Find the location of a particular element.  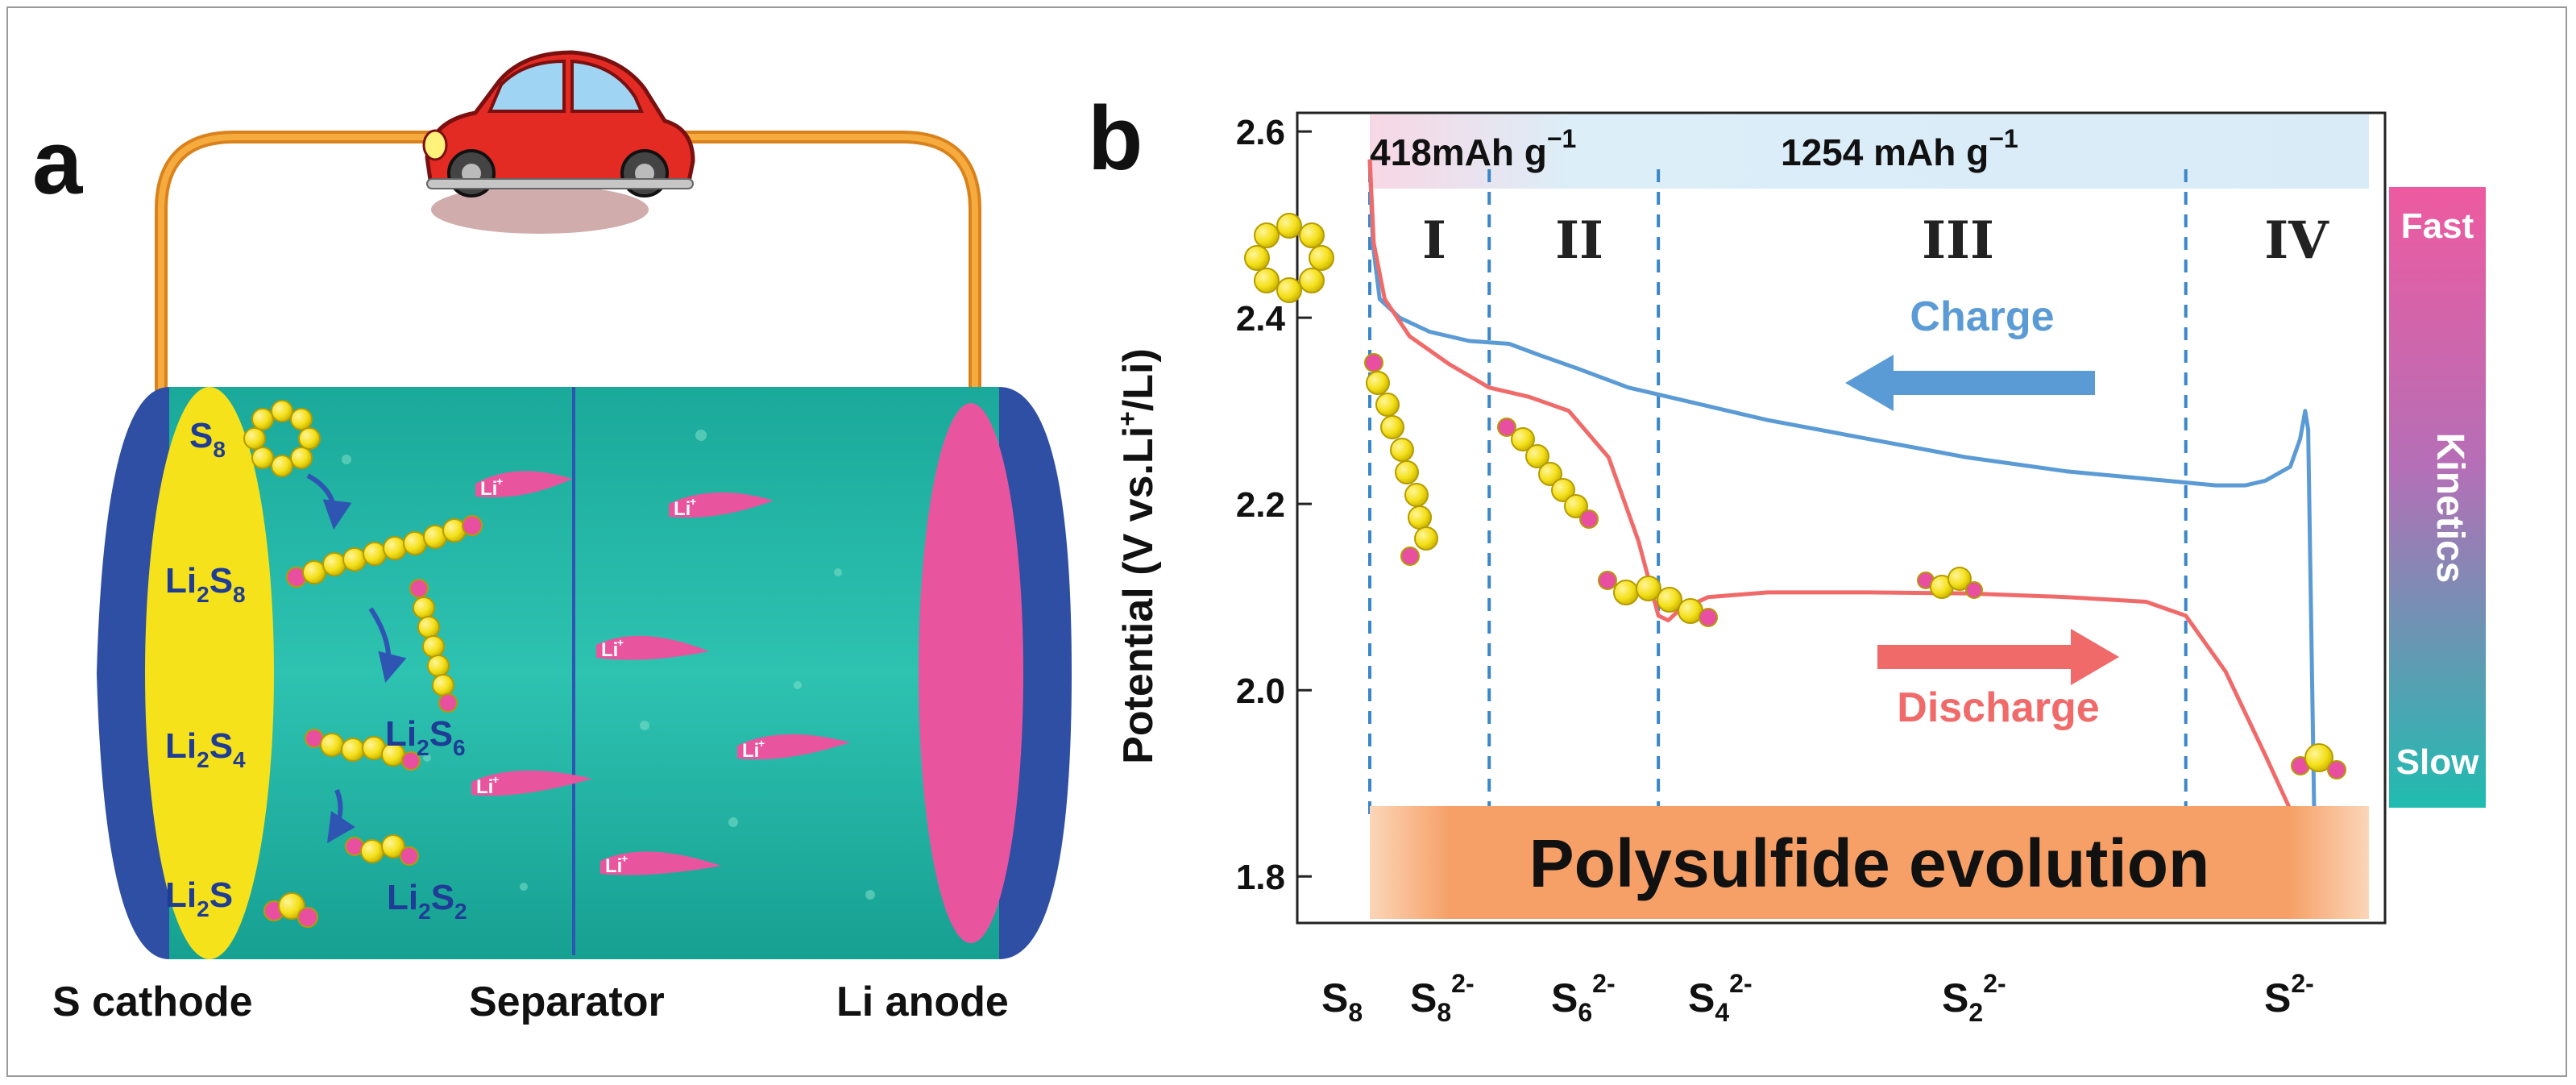

capacity-label-first: 418mAh g−1 is located at coordinates (1473, 148).